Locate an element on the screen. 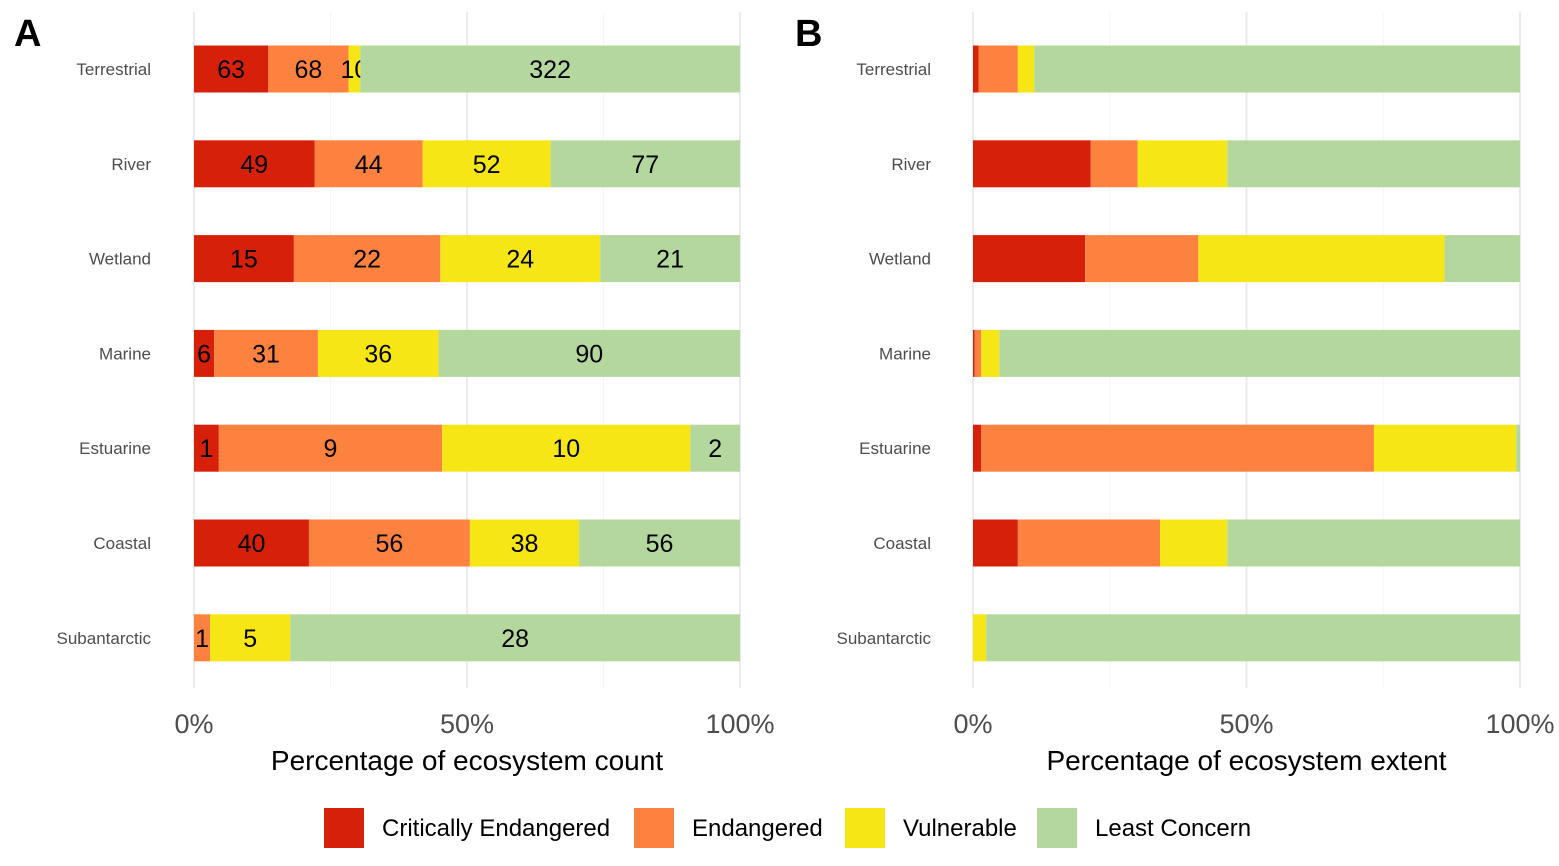 This screenshot has width=1559, height=866. value-label-marine-vulnerable: 36 is located at coordinates (378, 354).